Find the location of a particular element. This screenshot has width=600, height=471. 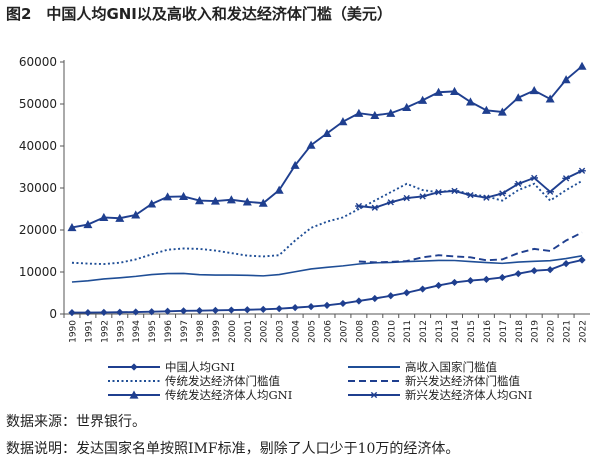

data-source-note: 数据来源：世界银行。 is located at coordinates (76, 422).